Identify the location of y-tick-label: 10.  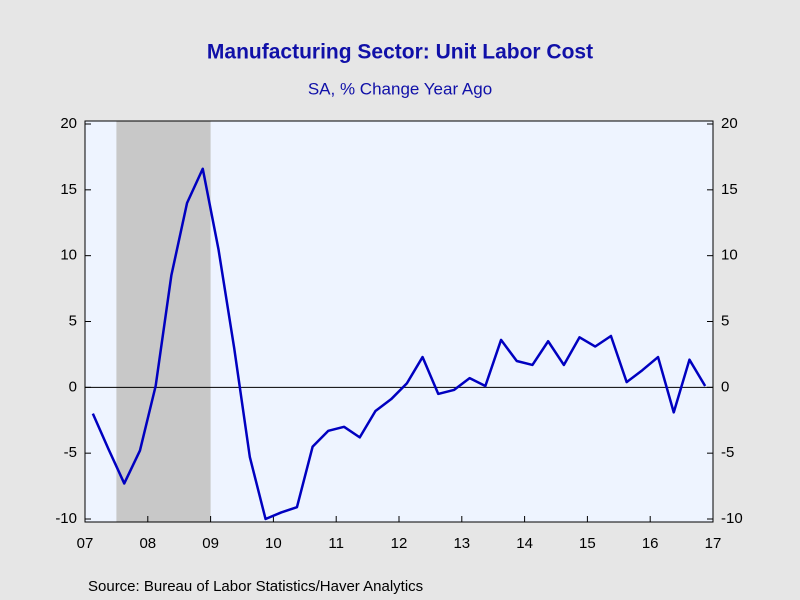
(68, 255).